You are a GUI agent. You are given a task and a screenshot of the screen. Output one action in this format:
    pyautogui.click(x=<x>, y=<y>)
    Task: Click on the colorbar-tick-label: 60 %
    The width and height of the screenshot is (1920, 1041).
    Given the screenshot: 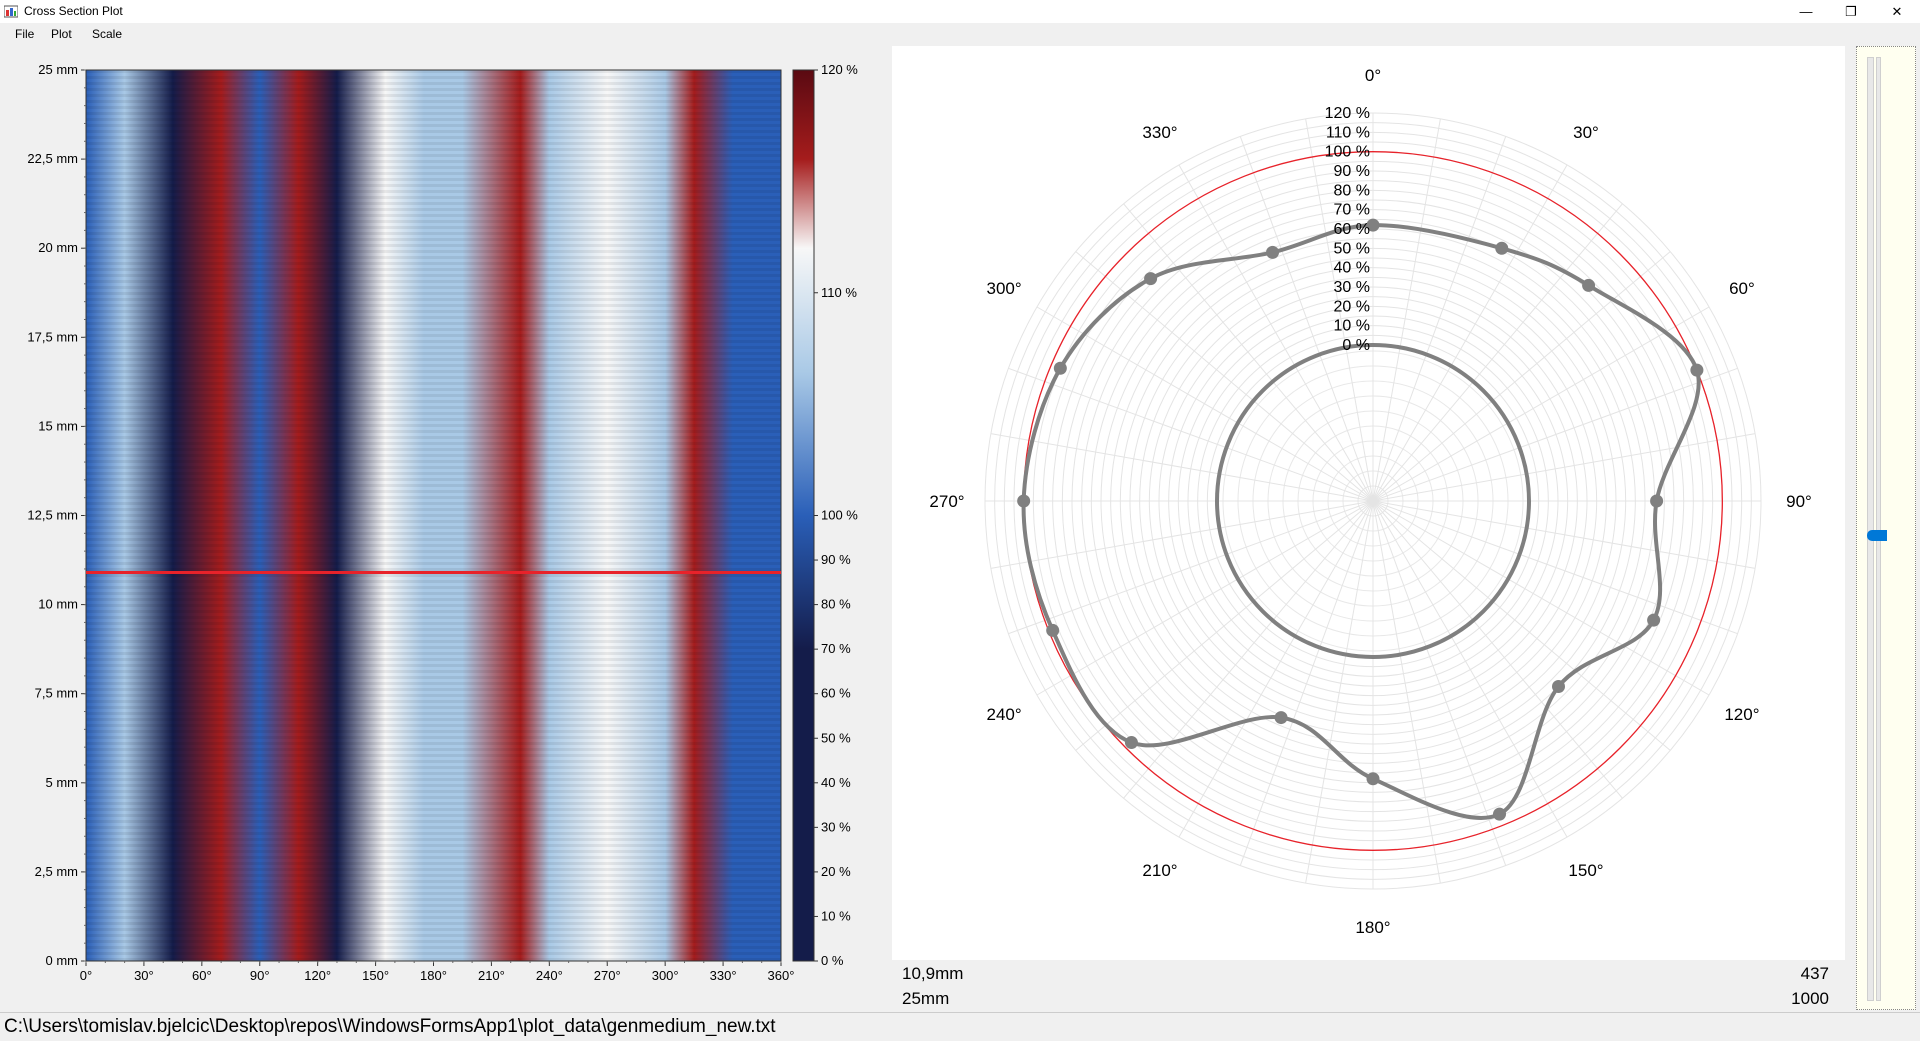 What is the action you would take?
    pyautogui.click(x=836, y=693)
    